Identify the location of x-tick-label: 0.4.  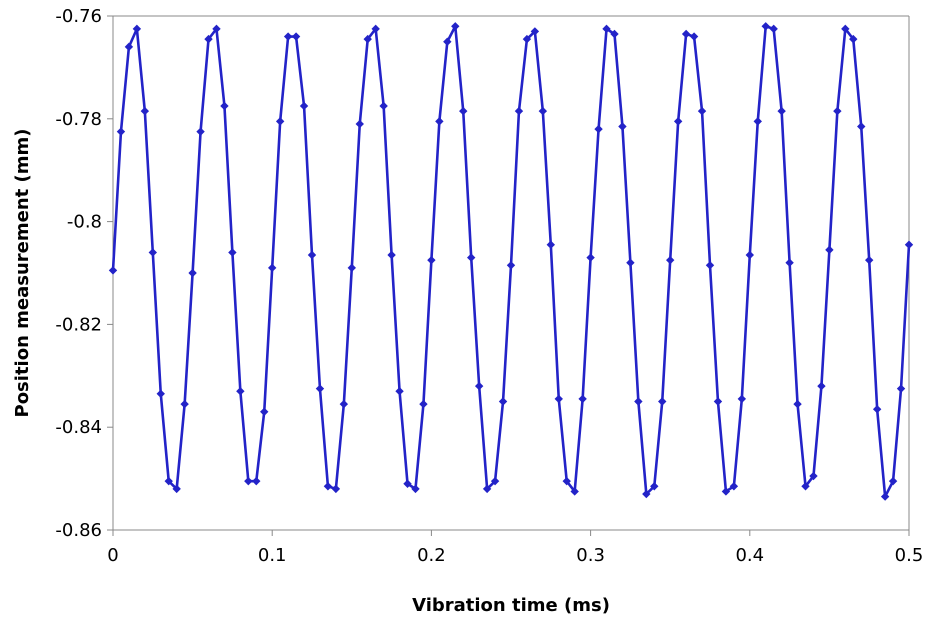
(749, 555).